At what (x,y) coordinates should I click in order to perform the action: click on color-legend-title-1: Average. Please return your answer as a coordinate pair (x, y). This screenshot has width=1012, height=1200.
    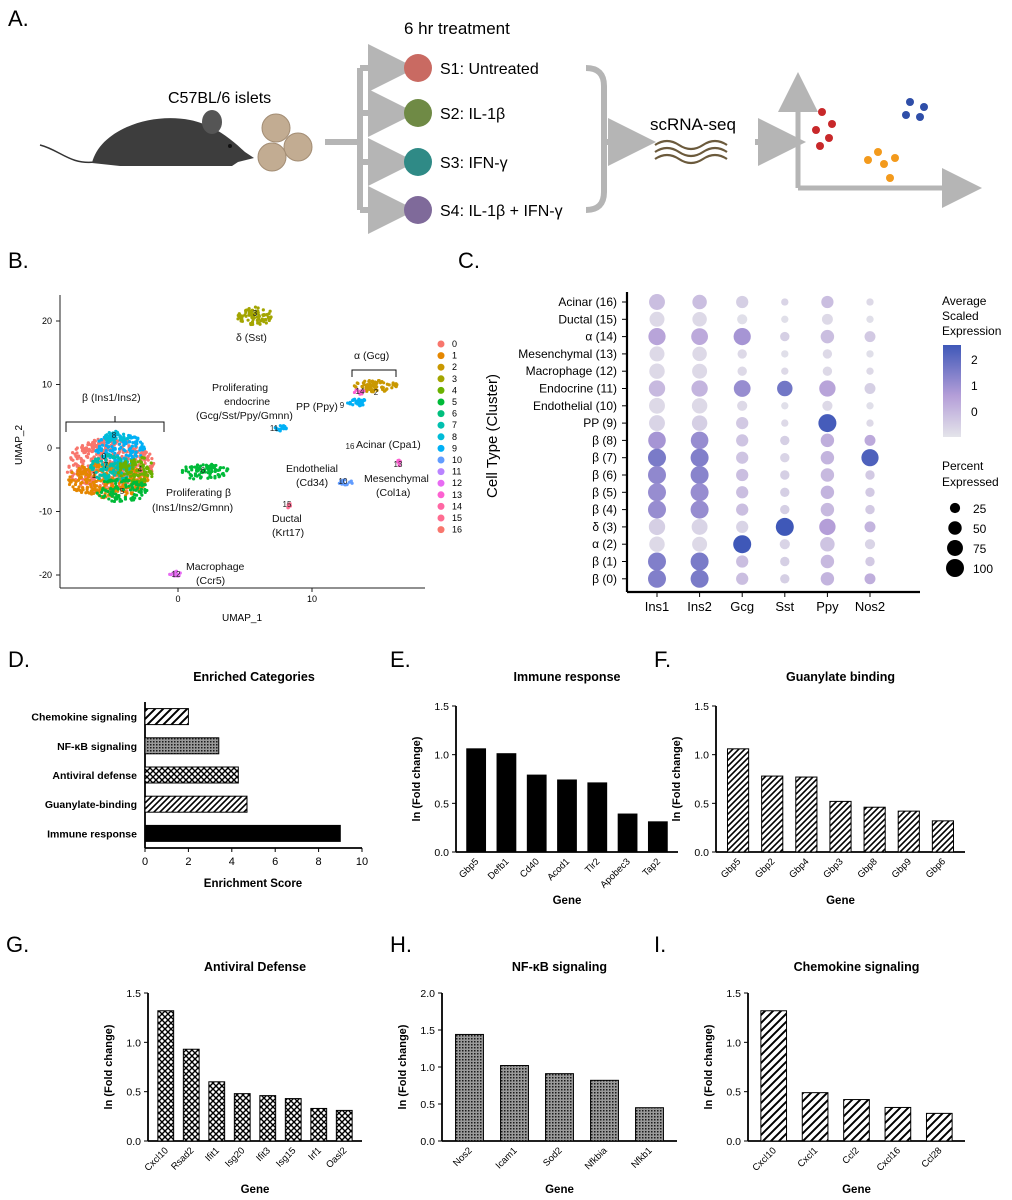
    Looking at the image, I should click on (964, 301).